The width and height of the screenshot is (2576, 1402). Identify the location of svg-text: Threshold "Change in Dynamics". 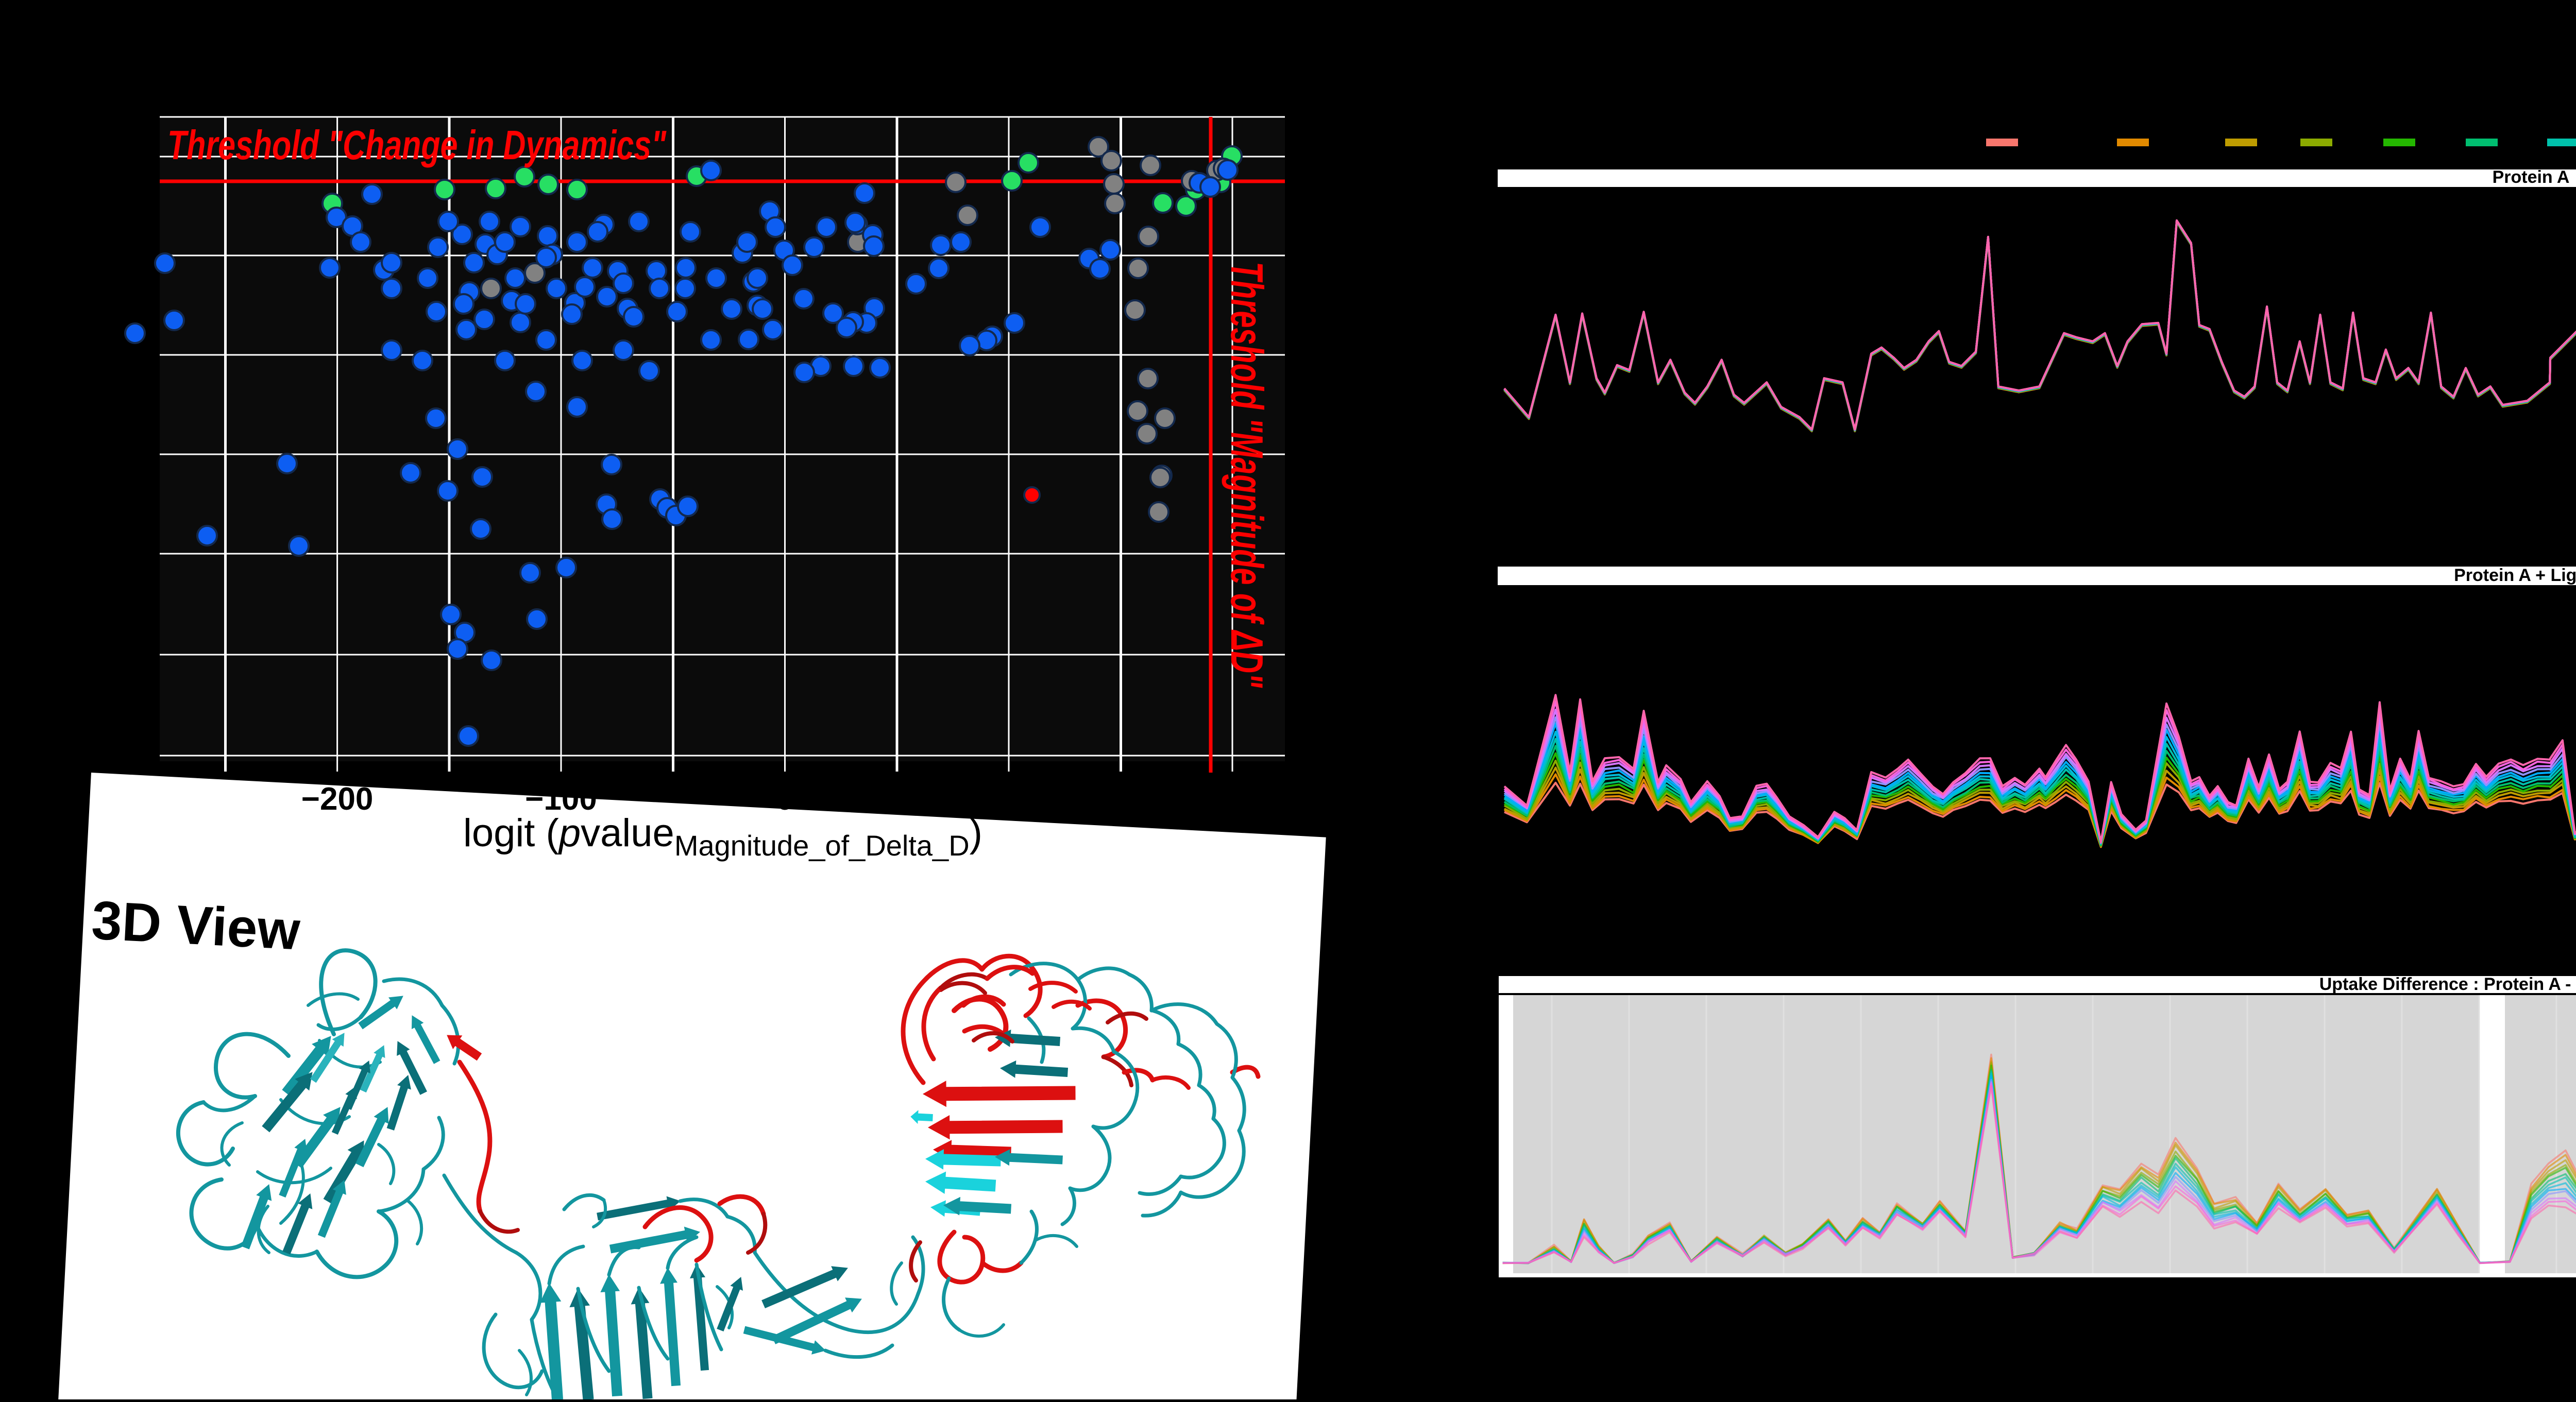
(417, 145).